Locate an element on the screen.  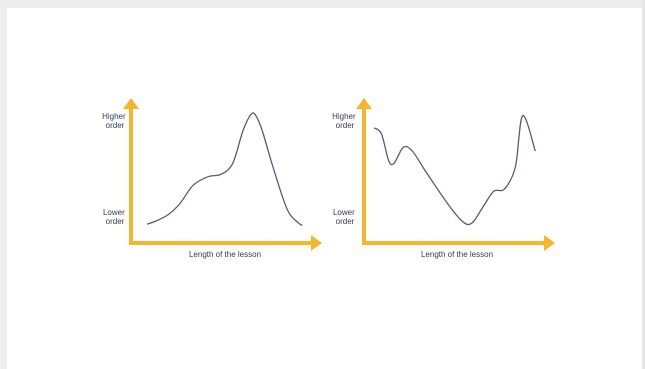
chart-1-xlabel: Length of the lesson is located at coordinates (225, 254).